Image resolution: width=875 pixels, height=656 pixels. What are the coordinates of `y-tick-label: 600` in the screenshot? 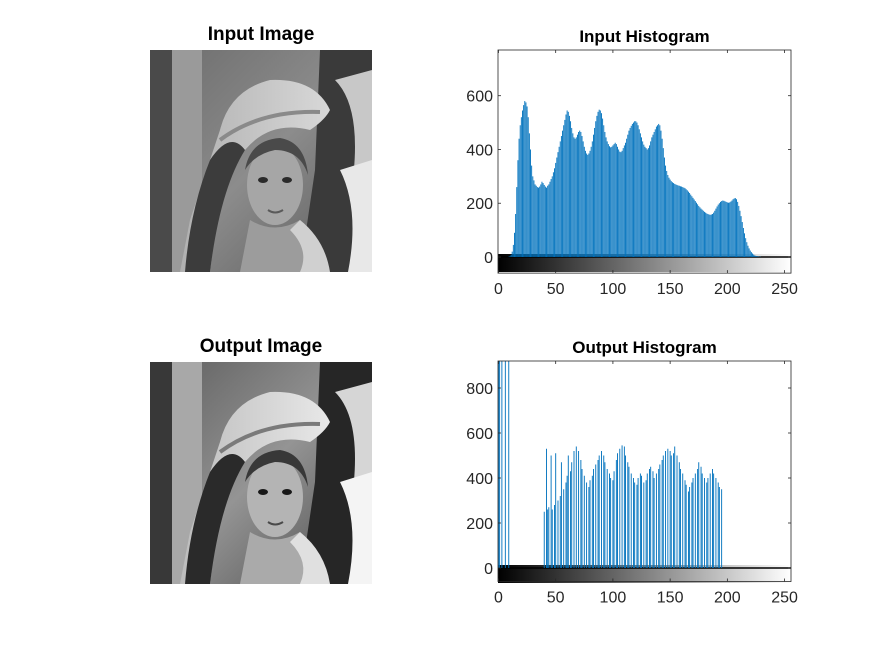 It's located at (479, 434).